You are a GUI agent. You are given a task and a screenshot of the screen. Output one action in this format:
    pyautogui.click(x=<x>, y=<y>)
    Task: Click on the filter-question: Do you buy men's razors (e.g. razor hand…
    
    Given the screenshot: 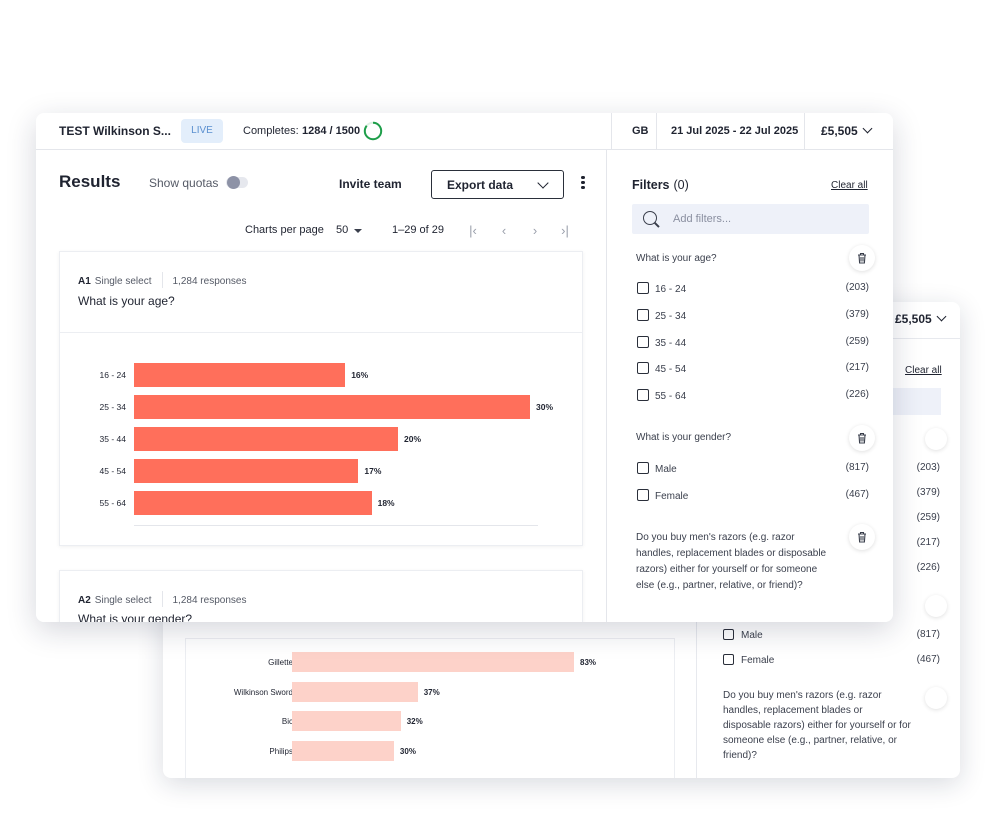 What is the action you would take?
    pyautogui.click(x=731, y=561)
    